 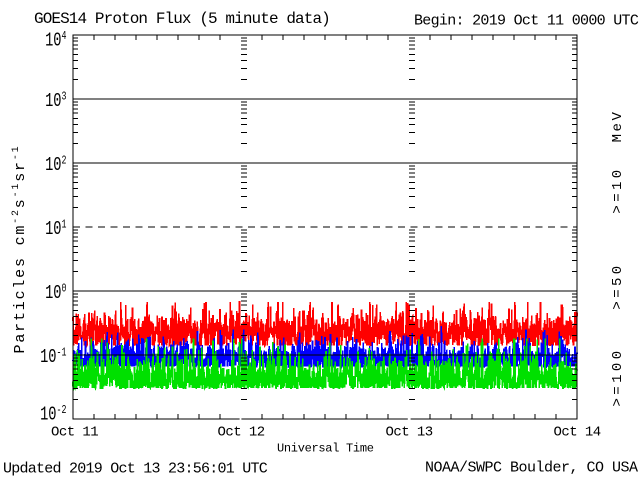 What do you see at coordinates (64, 37) in the screenshot?
I see `svg-text: 4` at bounding box center [64, 37].